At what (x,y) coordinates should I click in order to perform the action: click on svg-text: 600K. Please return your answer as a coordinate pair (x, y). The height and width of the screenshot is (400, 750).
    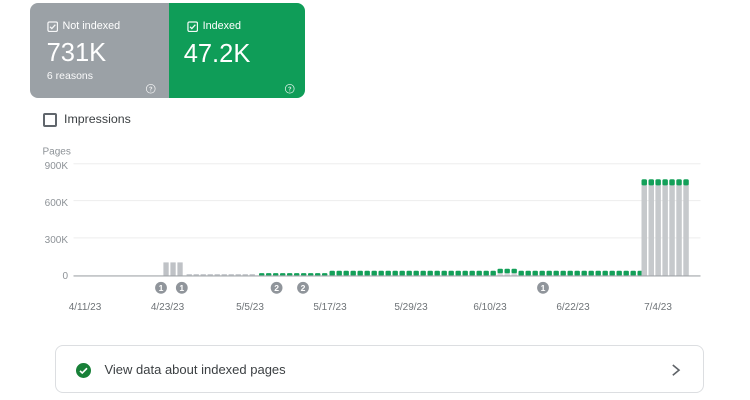
    Looking at the image, I should click on (57, 203).